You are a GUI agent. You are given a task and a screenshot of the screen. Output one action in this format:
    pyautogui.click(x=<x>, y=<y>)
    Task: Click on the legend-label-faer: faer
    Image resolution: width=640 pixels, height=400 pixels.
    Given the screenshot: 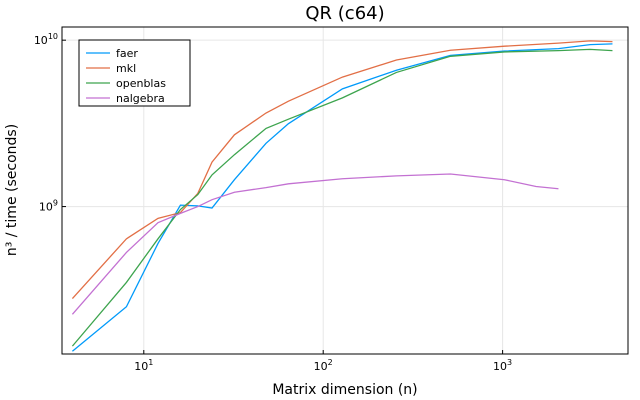 What is the action you would take?
    pyautogui.click(x=127, y=53)
    